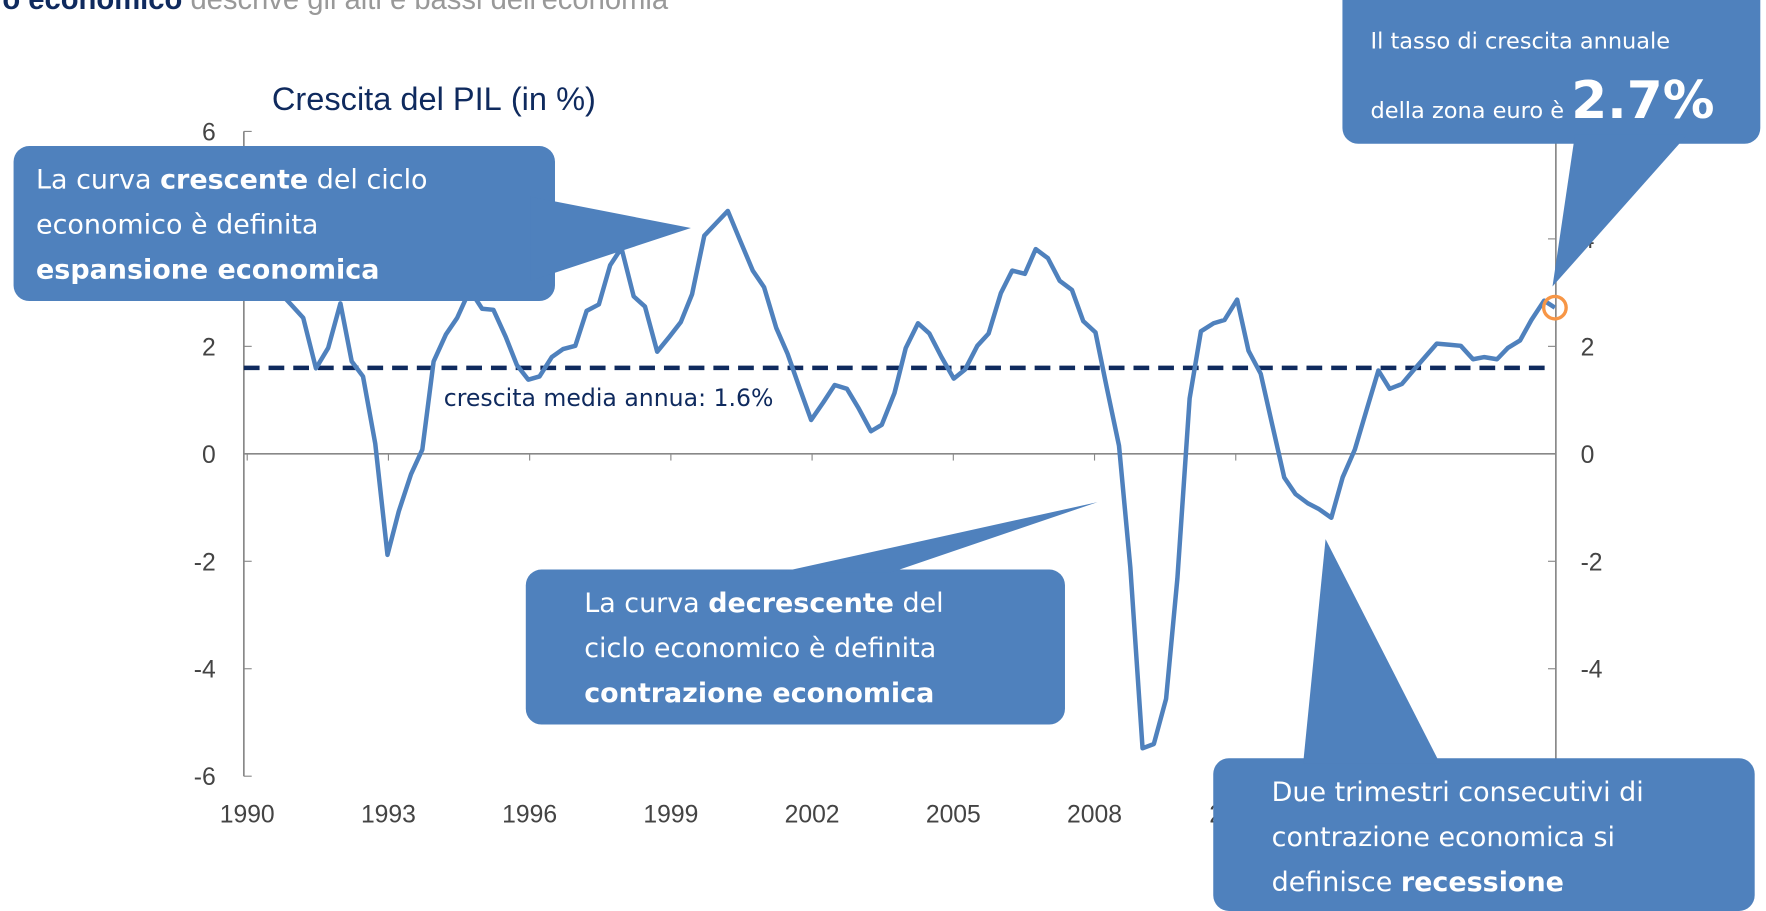 The width and height of the screenshot is (1766, 911). What do you see at coordinates (1642, 101) in the screenshot?
I see `callout-text: 2.7%` at bounding box center [1642, 101].